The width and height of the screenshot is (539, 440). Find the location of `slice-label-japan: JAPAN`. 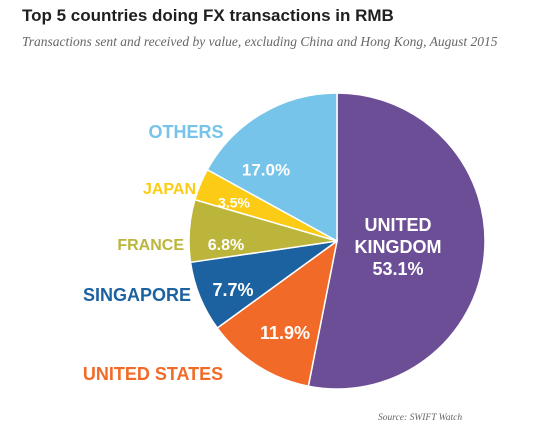

slice-label-japan: JAPAN is located at coordinates (169, 189).